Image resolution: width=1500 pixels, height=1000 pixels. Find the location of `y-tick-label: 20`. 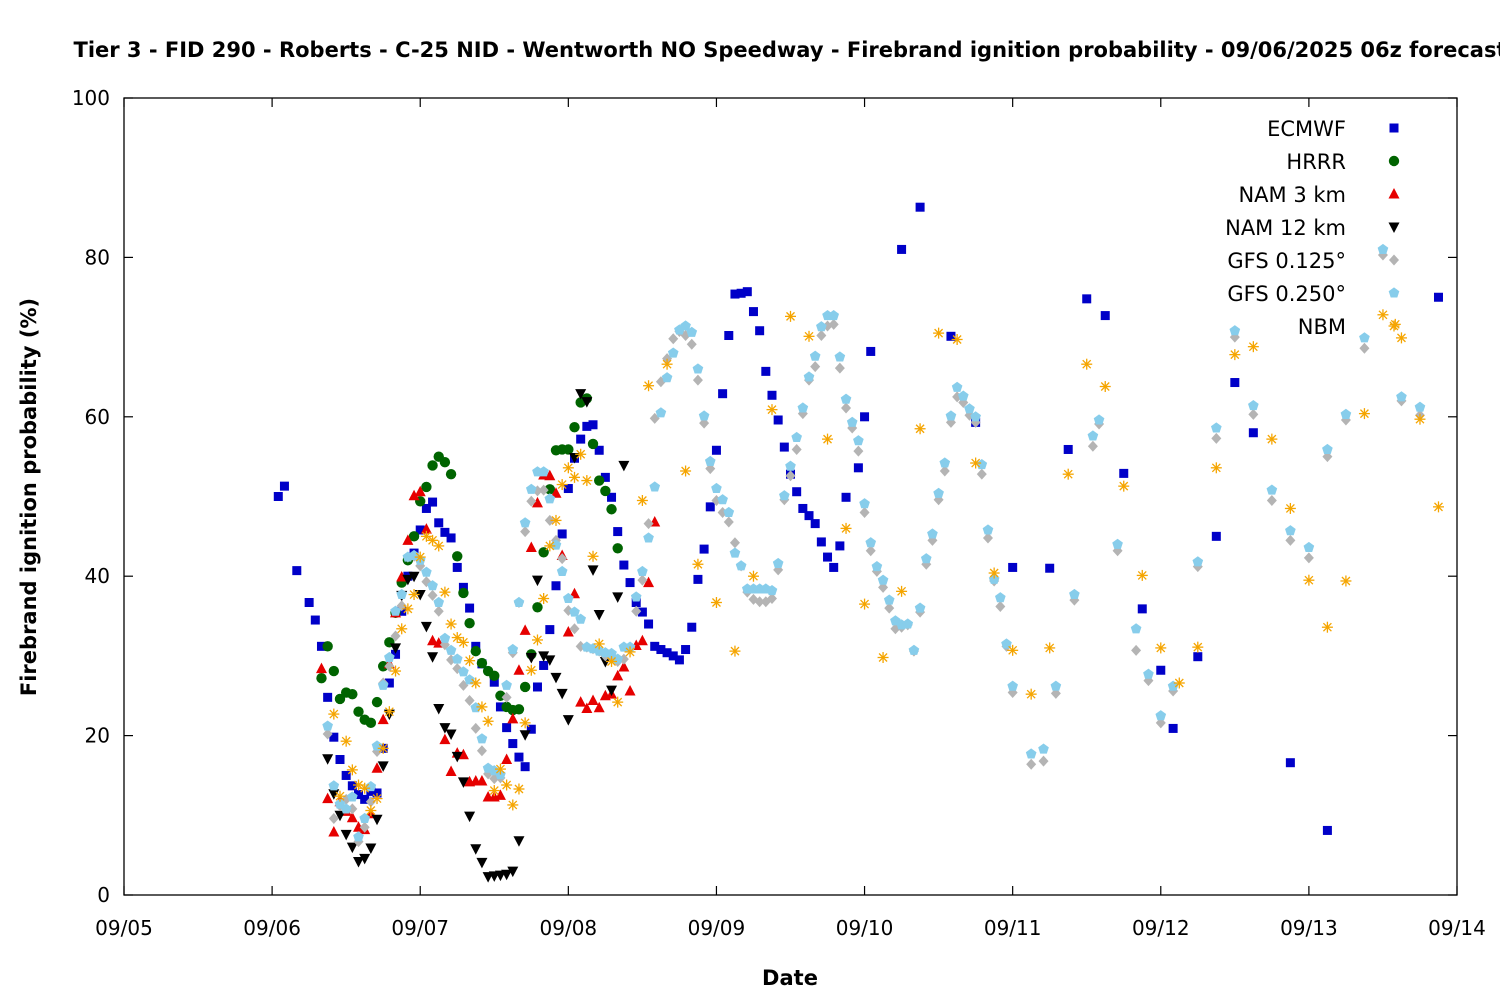

y-tick-label: 20 is located at coordinates (97, 736).